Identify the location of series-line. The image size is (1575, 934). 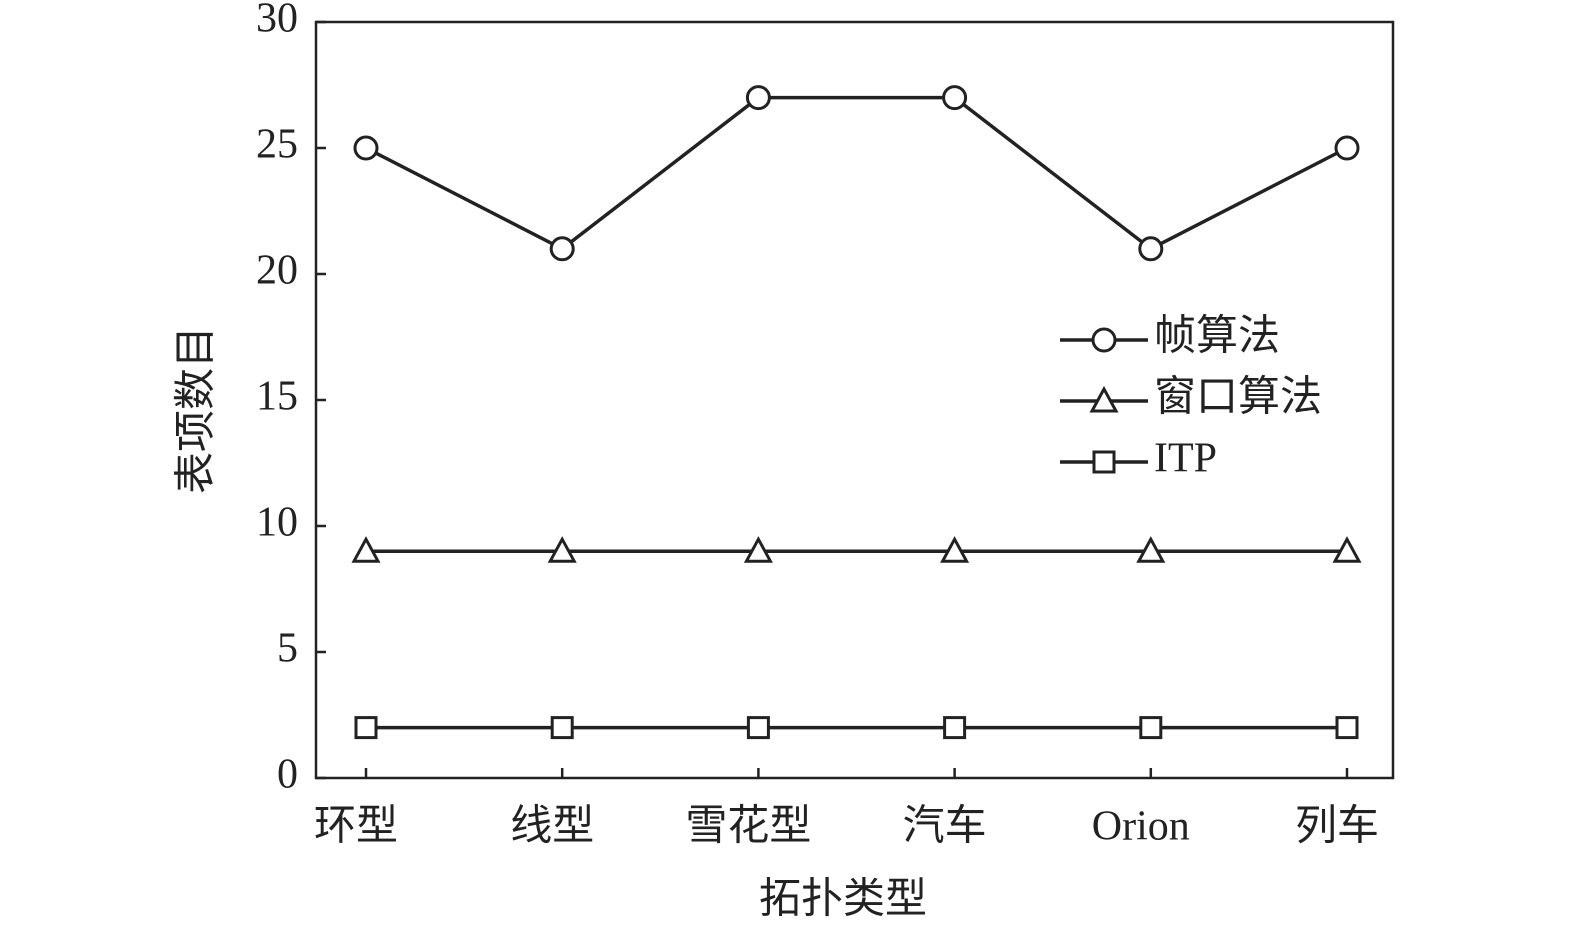
(856, 173).